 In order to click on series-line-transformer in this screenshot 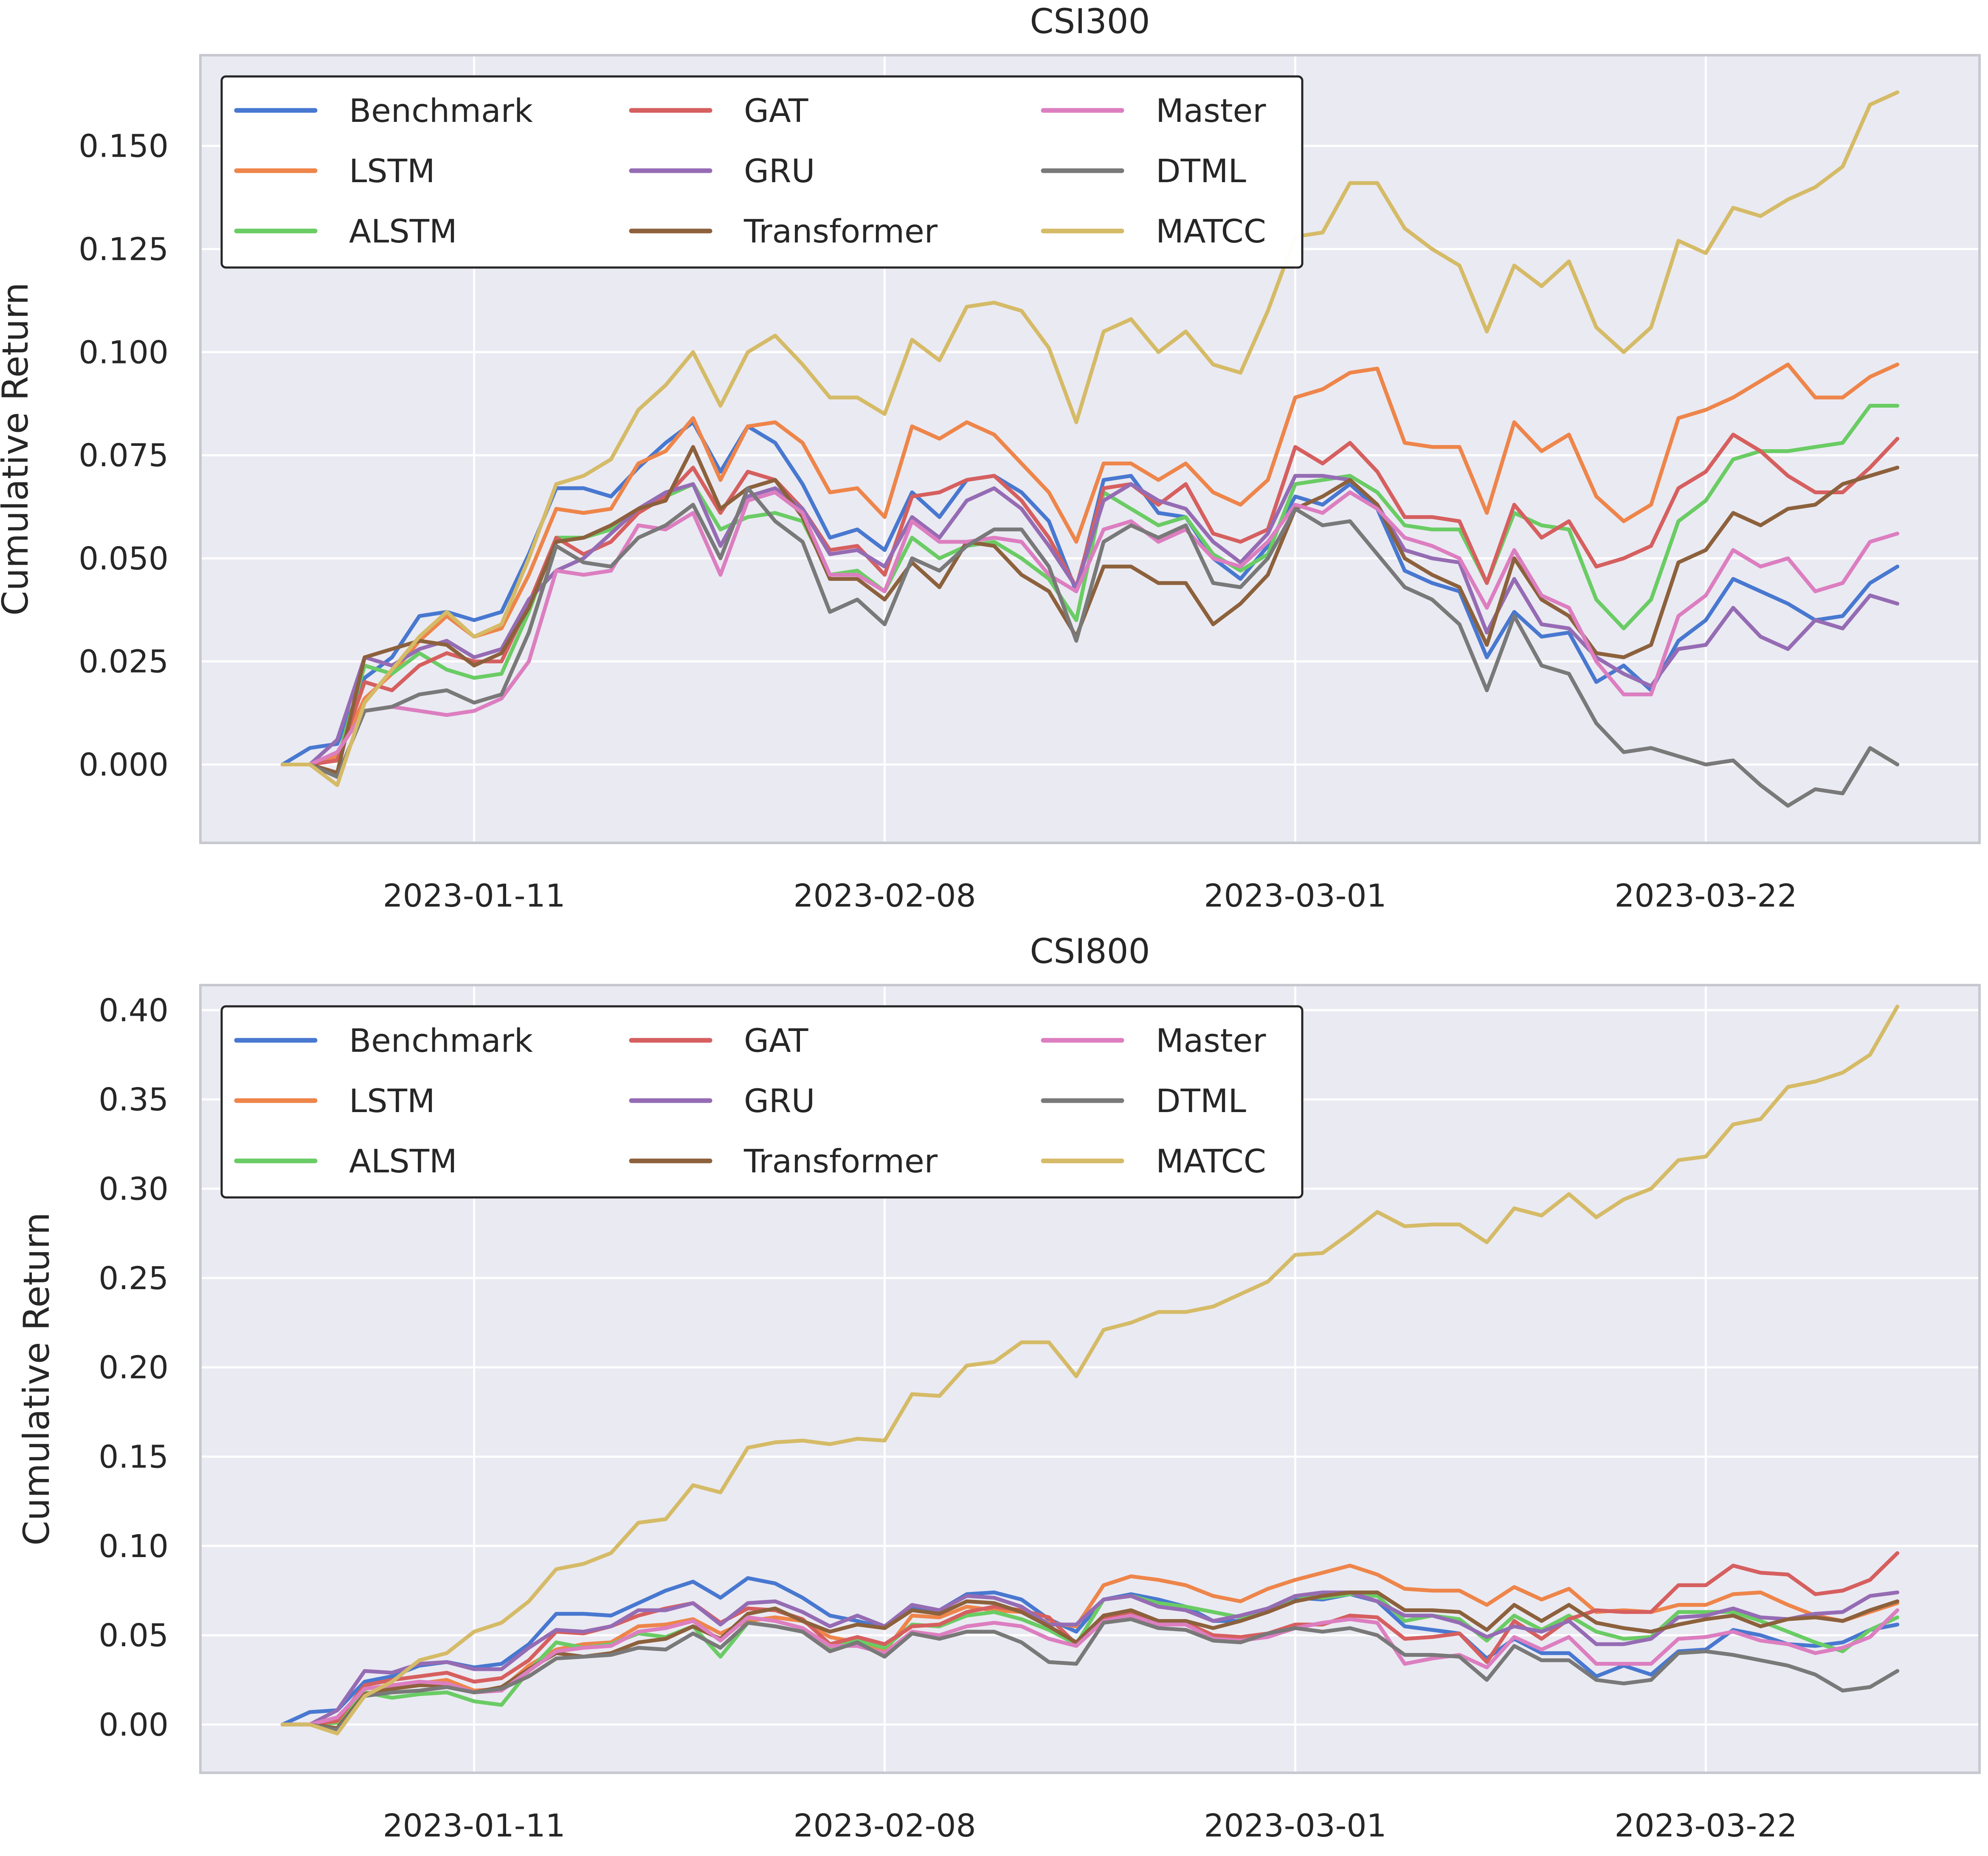, I will do `click(1090, 610)`.